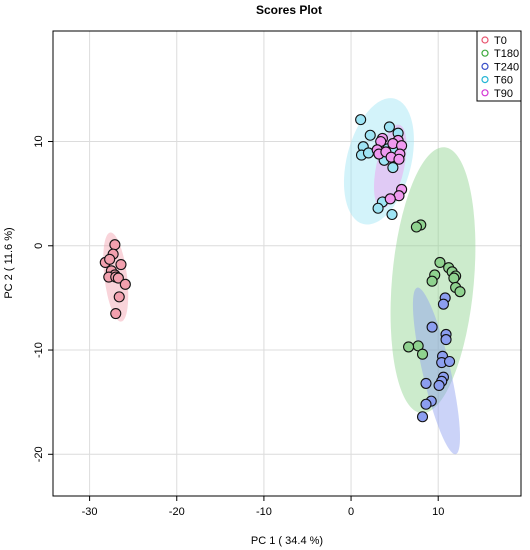 The height and width of the screenshot is (550, 530). What do you see at coordinates (9, 262) in the screenshot?
I see `y-axis-label: PC 2 ( 11.6 %)` at bounding box center [9, 262].